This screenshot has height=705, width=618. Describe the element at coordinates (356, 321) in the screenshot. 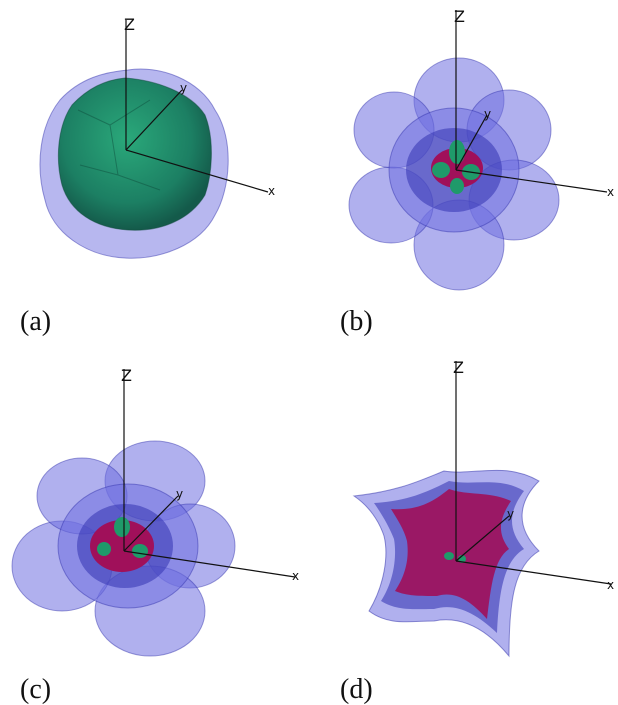

I see `panel-caption-b: (b)` at that location.